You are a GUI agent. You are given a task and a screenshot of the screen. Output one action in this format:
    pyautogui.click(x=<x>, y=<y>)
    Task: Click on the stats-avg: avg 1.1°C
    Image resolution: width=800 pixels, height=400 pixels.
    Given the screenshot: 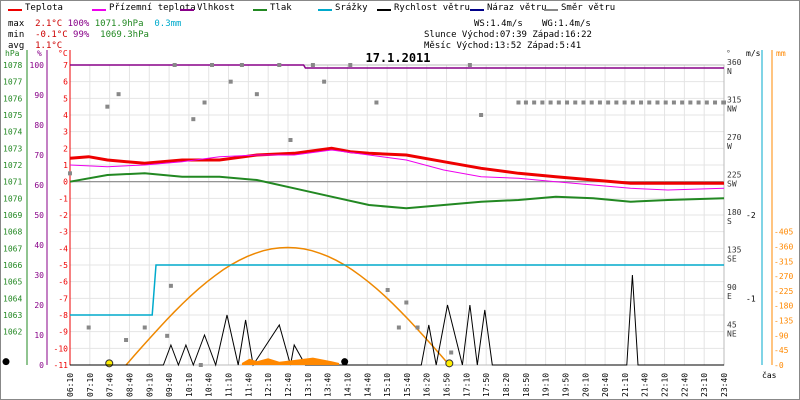 What is the action you would take?
    pyautogui.click(x=35, y=46)
    